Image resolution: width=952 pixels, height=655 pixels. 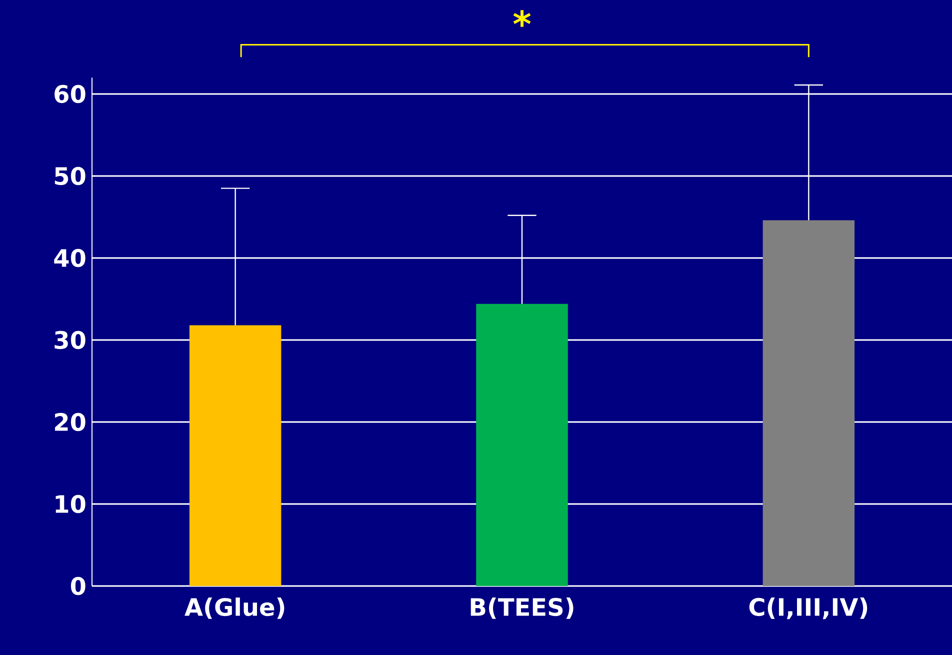 What do you see at coordinates (78, 586) in the screenshot?
I see `y-tick-label: 0` at bounding box center [78, 586].